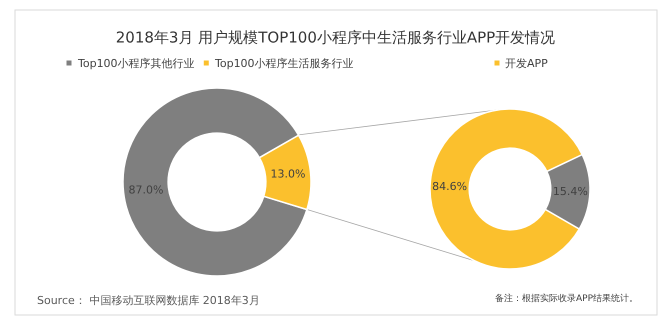 The width and height of the screenshot is (671, 332). Describe the element at coordinates (146, 189) in the screenshot. I see `data-label: 87.0%` at that location.